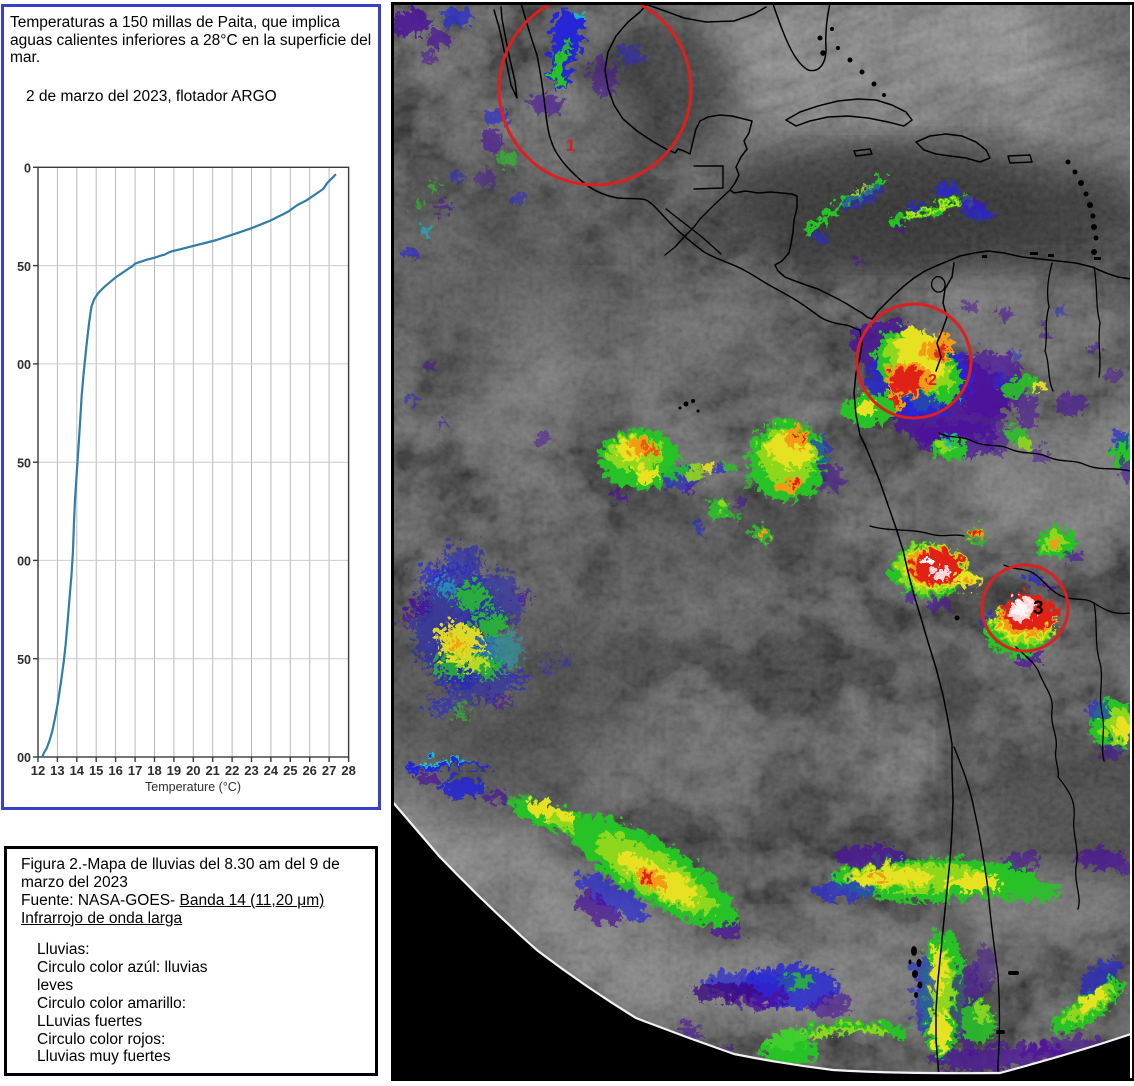 The image size is (1134, 1086). Describe the element at coordinates (77, 770) in the screenshot. I see `svg-text: 14` at that location.